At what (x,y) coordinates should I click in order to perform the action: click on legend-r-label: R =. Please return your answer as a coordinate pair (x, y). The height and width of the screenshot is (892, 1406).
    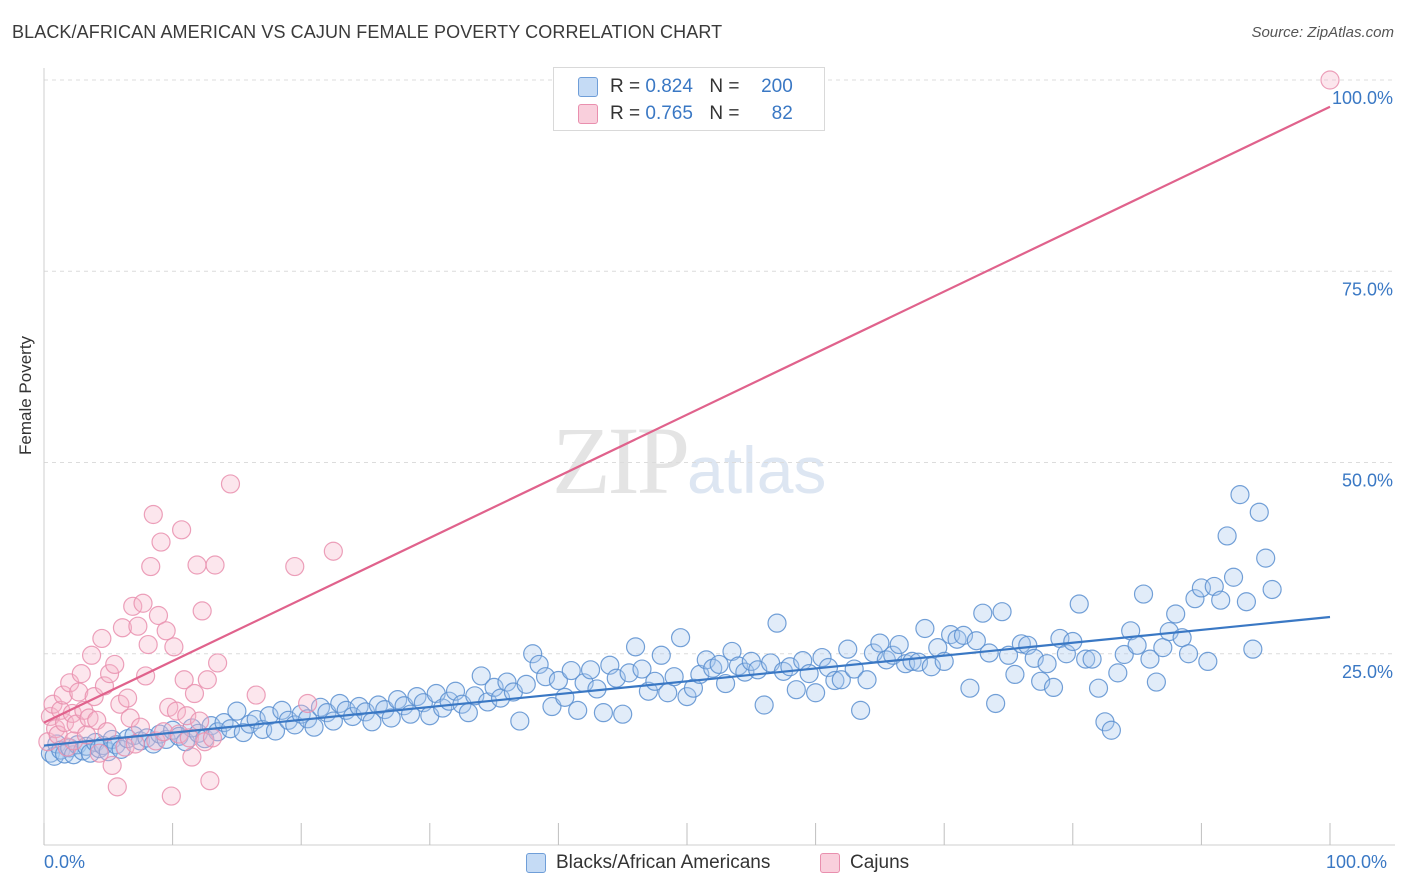
    Looking at the image, I should click on (625, 86).